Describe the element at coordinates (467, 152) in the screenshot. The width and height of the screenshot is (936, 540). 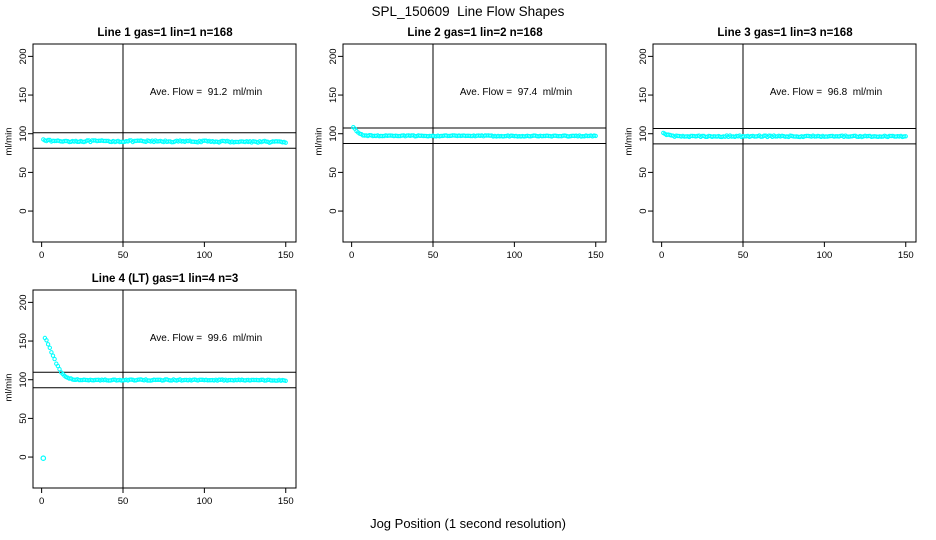
I see `panel-2: 0 50 100 150 0 50 100 150 200` at that location.